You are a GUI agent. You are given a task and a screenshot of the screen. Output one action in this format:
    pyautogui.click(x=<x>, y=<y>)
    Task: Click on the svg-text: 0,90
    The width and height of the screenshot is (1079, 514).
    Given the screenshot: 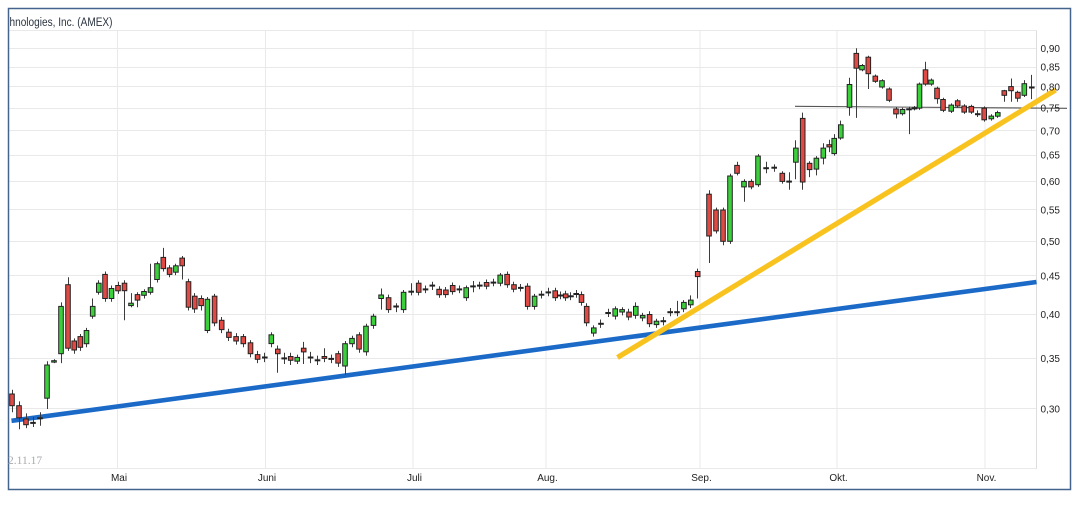 What is the action you would take?
    pyautogui.click(x=1051, y=49)
    